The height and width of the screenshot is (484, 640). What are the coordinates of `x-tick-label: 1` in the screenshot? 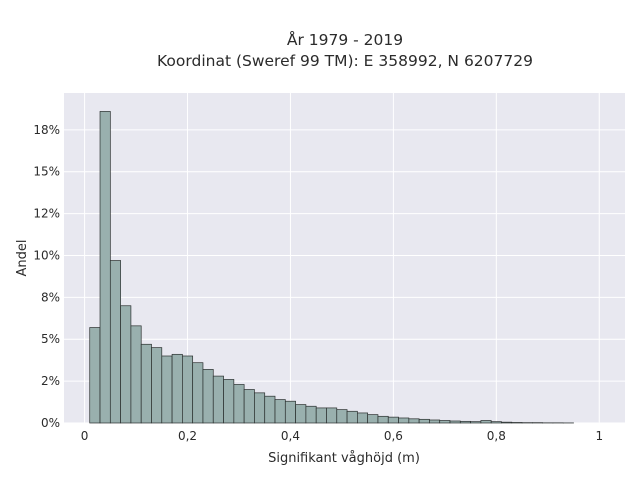 It's located at (599, 436).